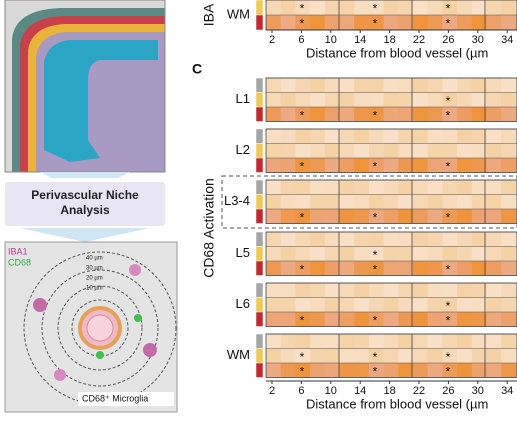 The width and height of the screenshot is (517, 423). Describe the element at coordinates (397, 52) in the screenshot. I see `x-axis-label: Distance from blood vessel (µm` at that location.